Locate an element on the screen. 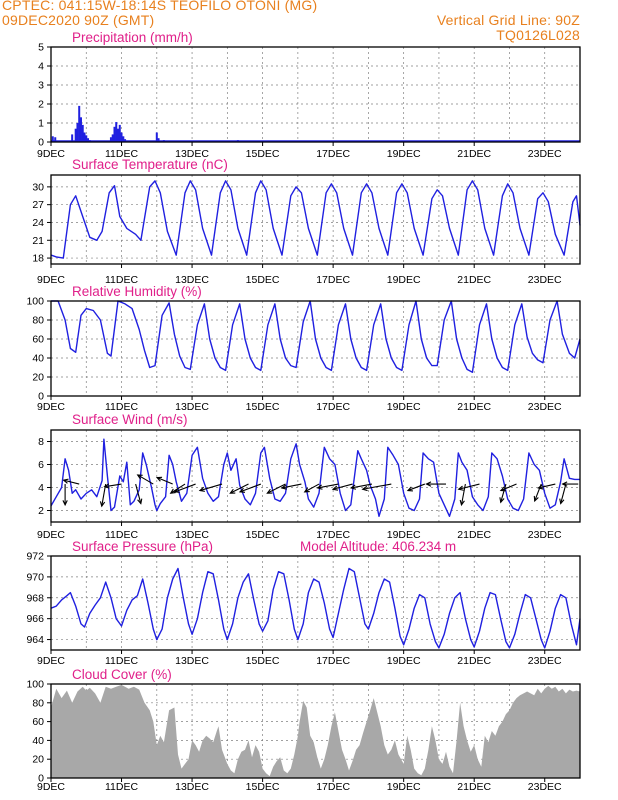 The image size is (618, 800). y-tick-label: 100 is located at coordinates (35, 685).